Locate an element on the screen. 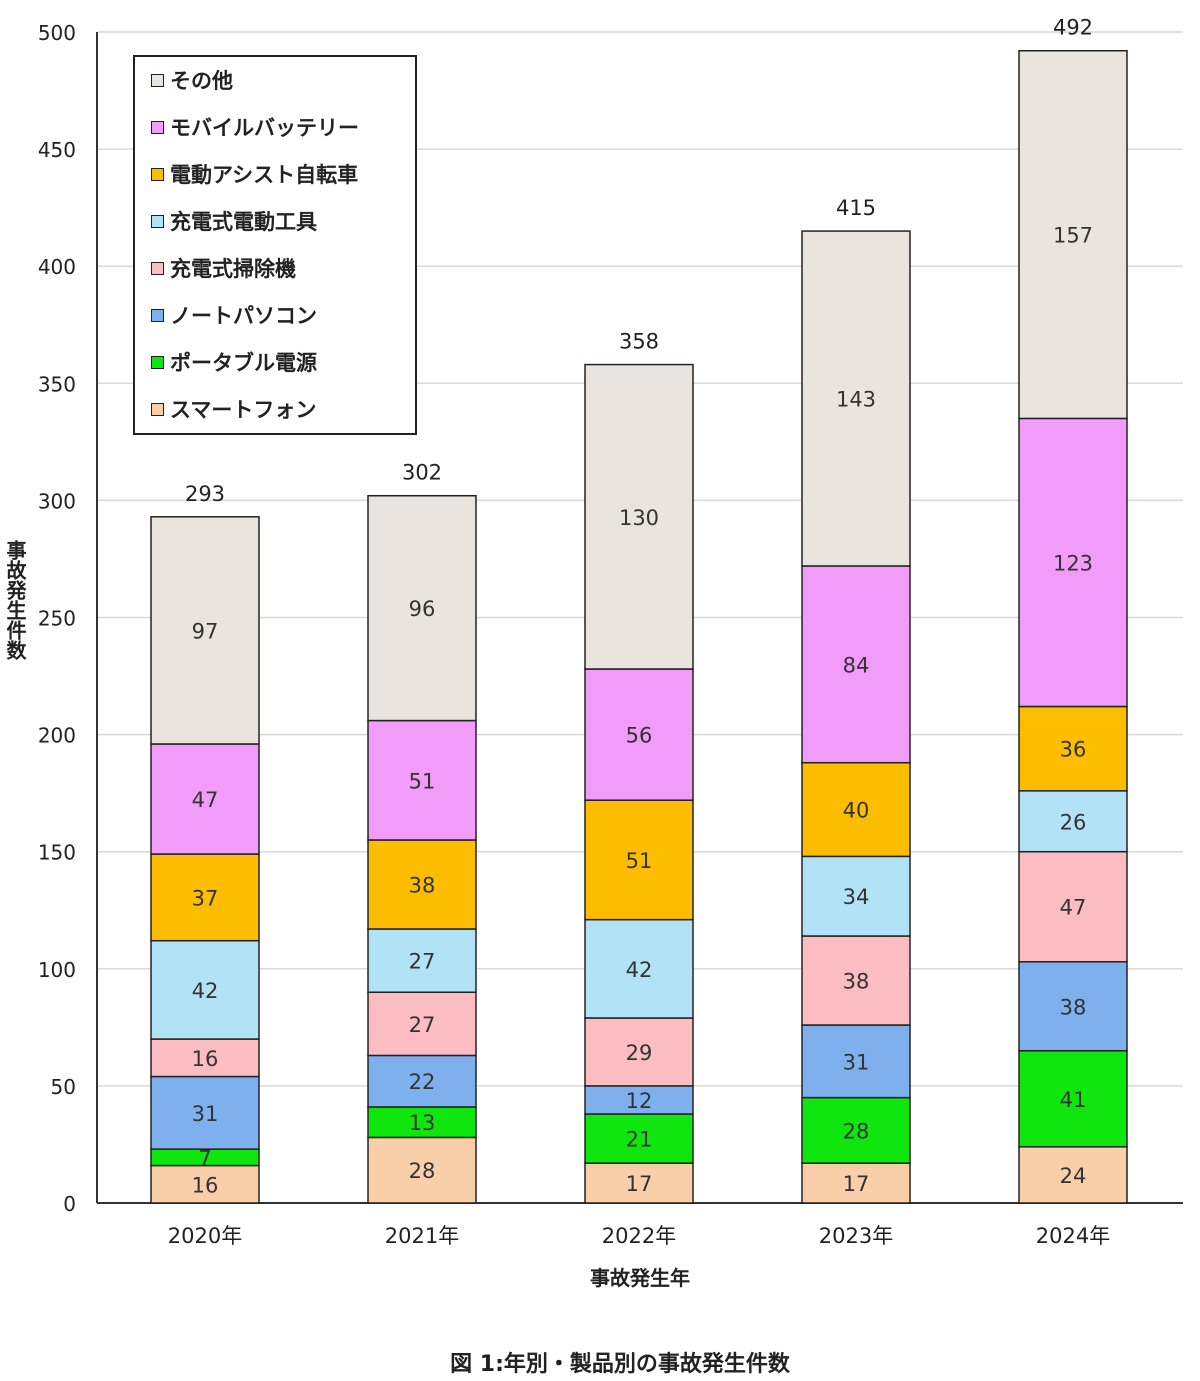 This screenshot has height=1381, width=1200. data-label-1-3: 28 is located at coordinates (856, 1131).